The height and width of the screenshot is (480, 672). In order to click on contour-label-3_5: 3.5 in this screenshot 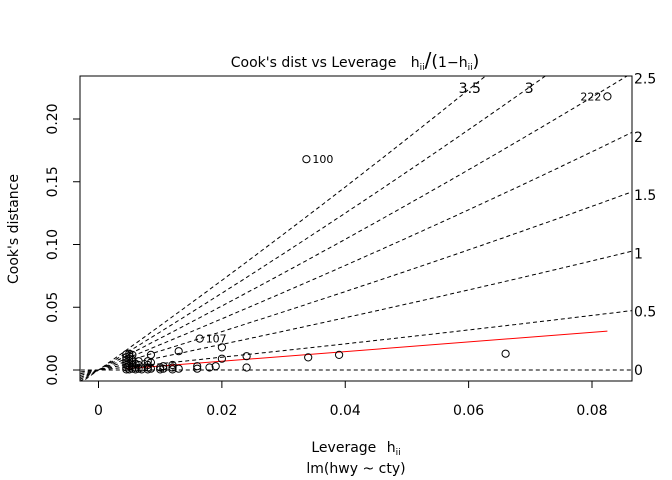, I will do `click(470, 89)`.